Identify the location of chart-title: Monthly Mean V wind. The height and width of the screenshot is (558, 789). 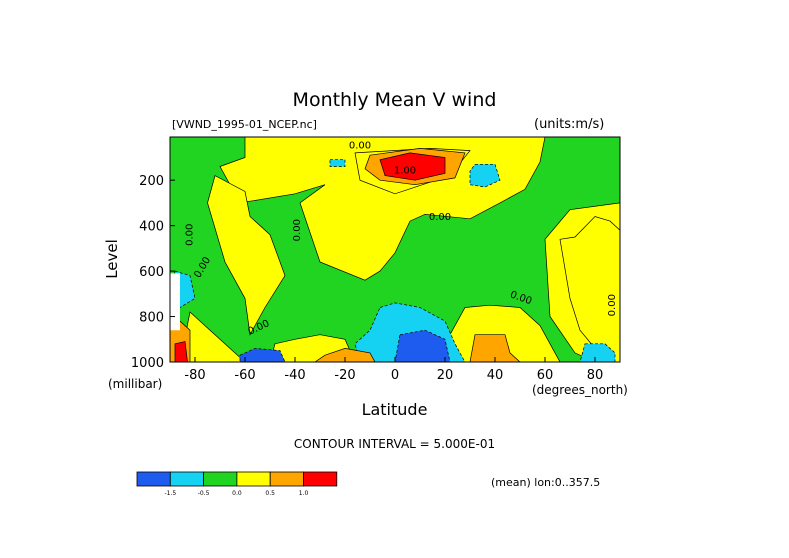
(394, 100).